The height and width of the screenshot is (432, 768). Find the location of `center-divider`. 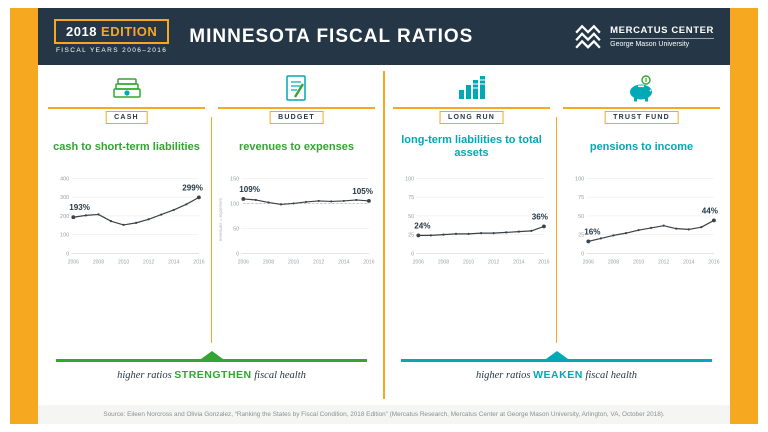

center-divider is located at coordinates (384, 235).